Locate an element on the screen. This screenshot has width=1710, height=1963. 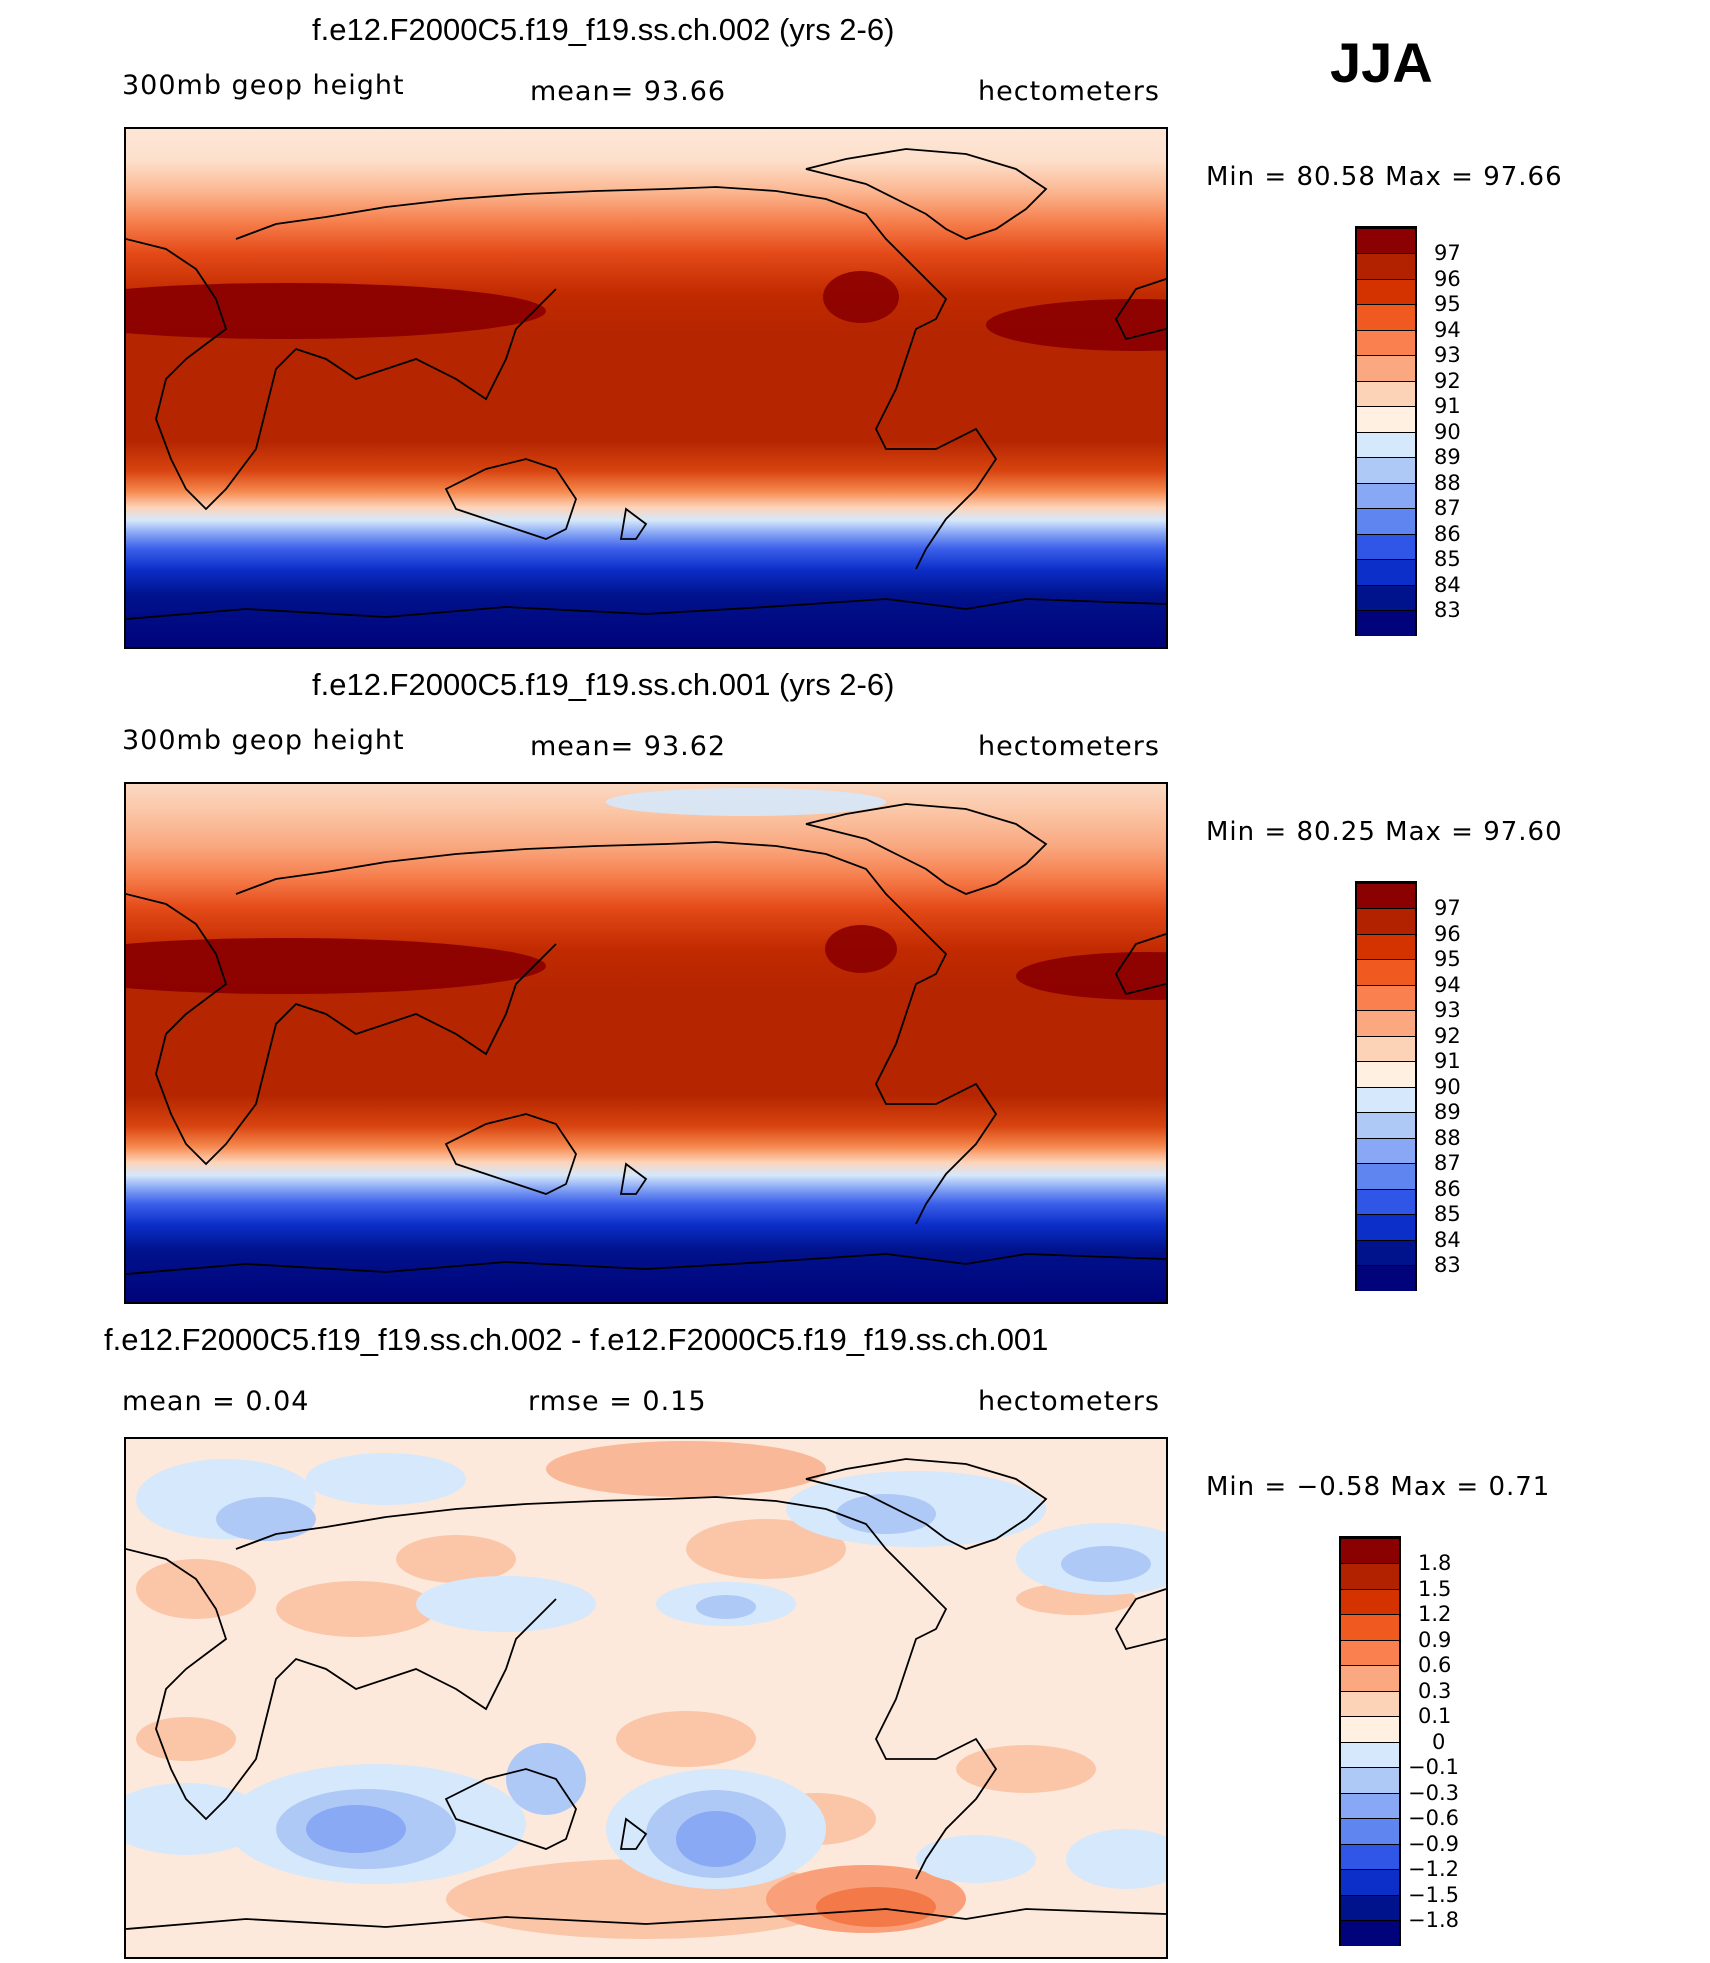
panel-3-colorbar is located at coordinates (1370, 1741).